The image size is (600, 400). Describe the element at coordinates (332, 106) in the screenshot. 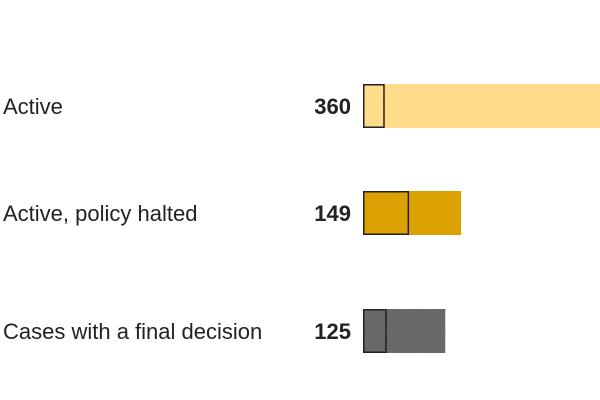

I see `value-label: 360` at that location.